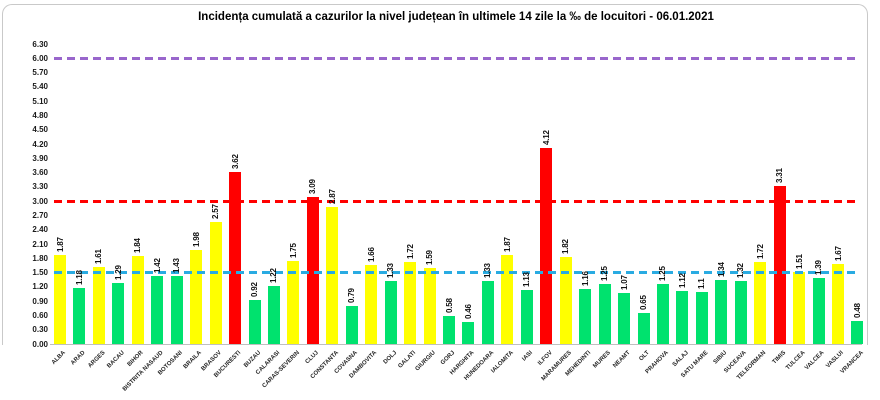  What do you see at coordinates (857, 311) in the screenshot?
I see `bar-value-label: 0.48` at bounding box center [857, 311].